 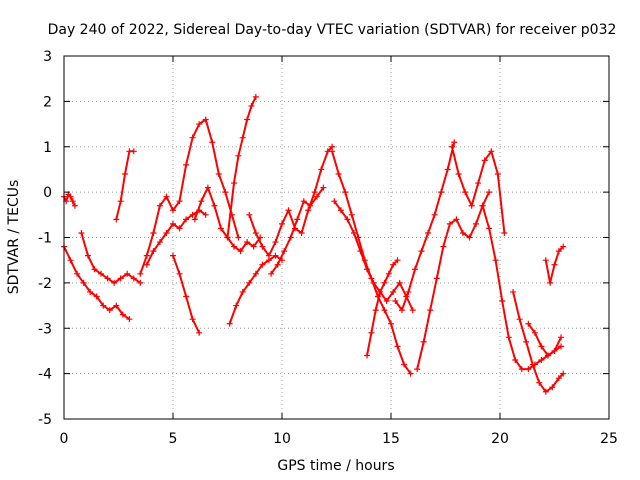 I want to click on y-tick-label: -5, so click(x=45, y=420).